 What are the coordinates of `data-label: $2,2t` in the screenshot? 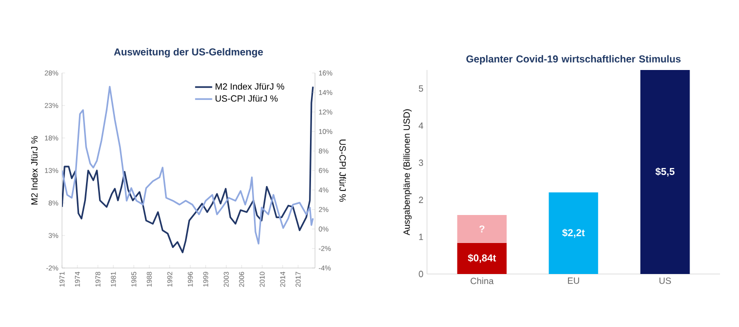 It's located at (573, 233).